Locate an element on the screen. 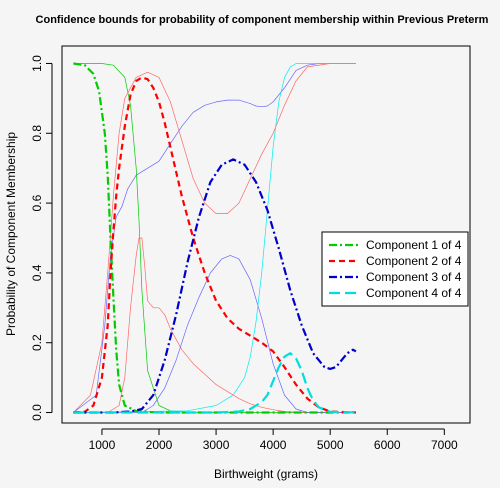 This screenshot has width=500, height=488. x-tick-label-2: 2000 is located at coordinates (159, 445).